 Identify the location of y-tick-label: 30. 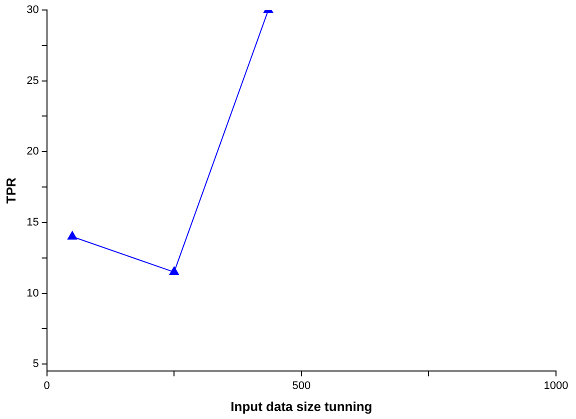
(32, 10).